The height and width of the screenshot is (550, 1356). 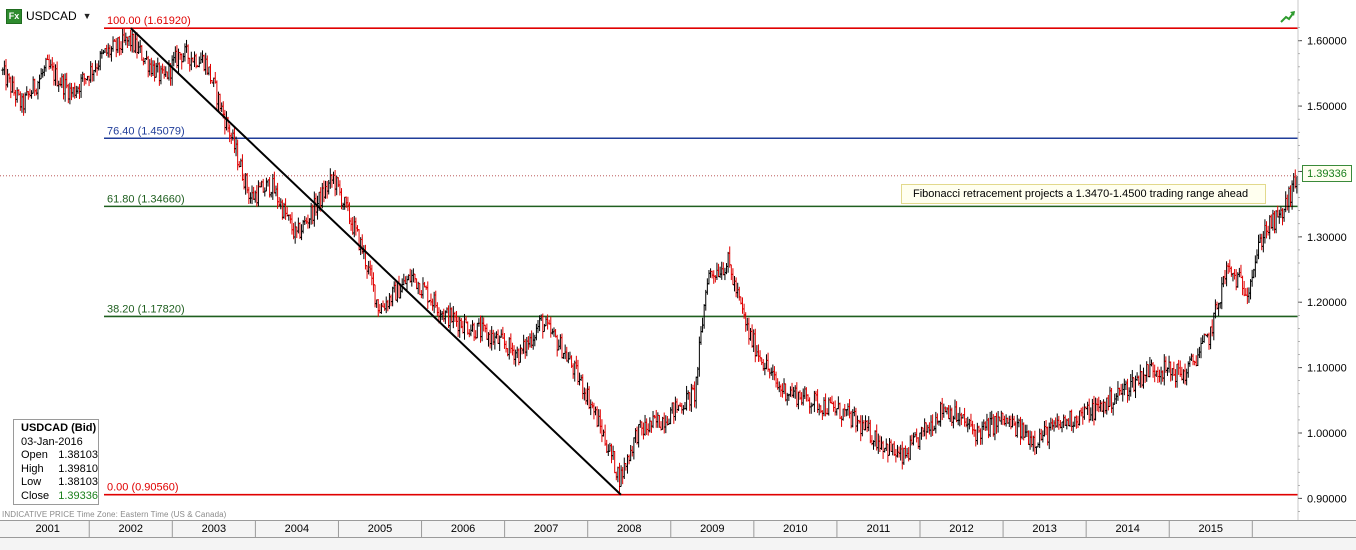 What do you see at coordinates (1127, 529) in the screenshot?
I see `x-tick-label: 2014` at bounding box center [1127, 529].